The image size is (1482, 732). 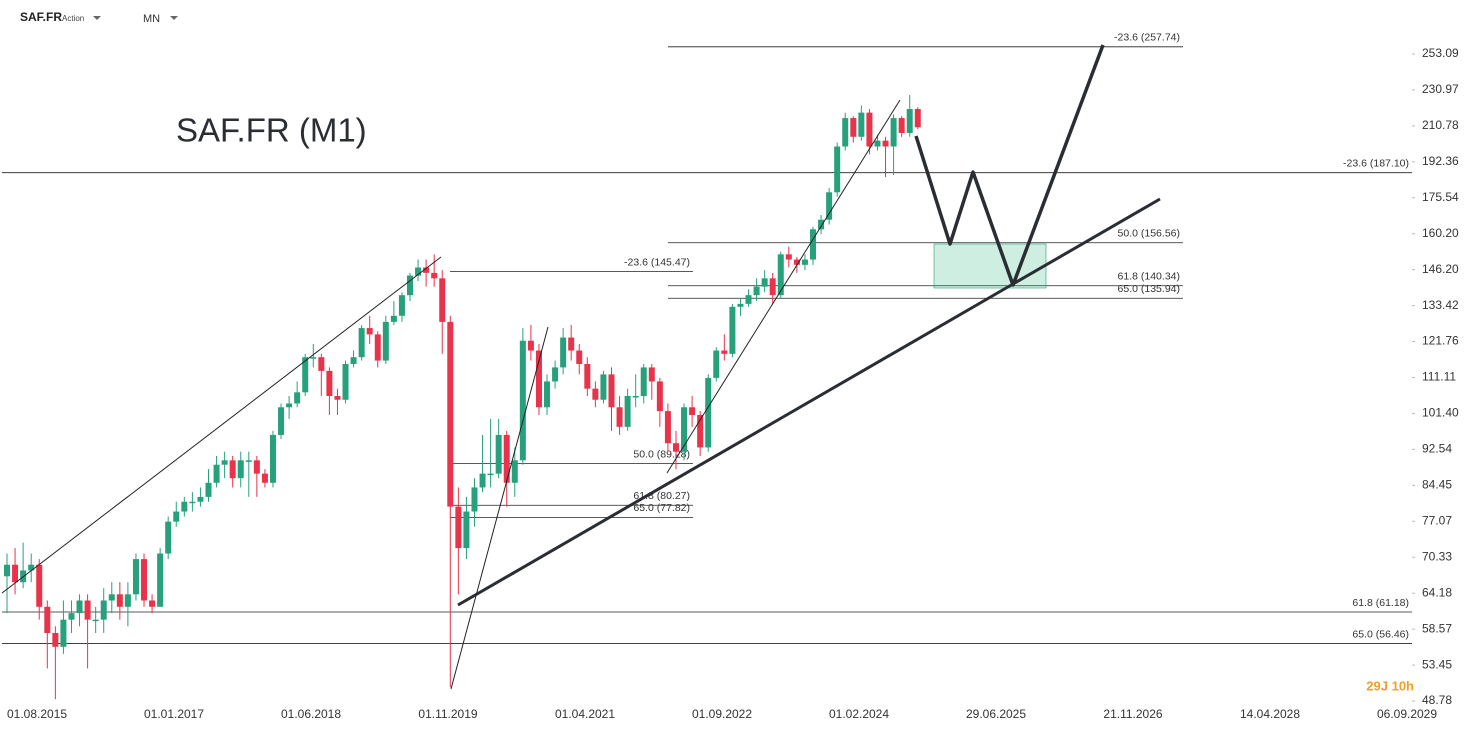 I want to click on x-tick-label: 01.02.2024, so click(x=859, y=714).